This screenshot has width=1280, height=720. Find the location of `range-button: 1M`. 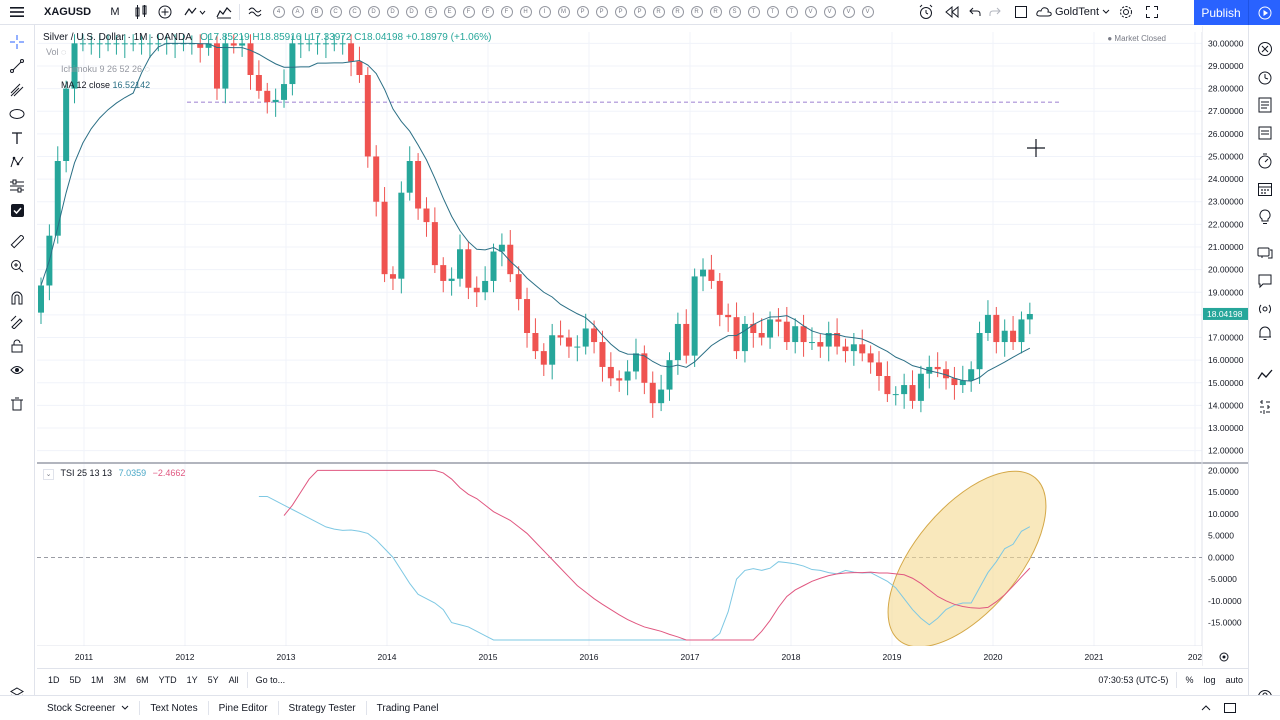

range-button: 1M is located at coordinates (97, 679).